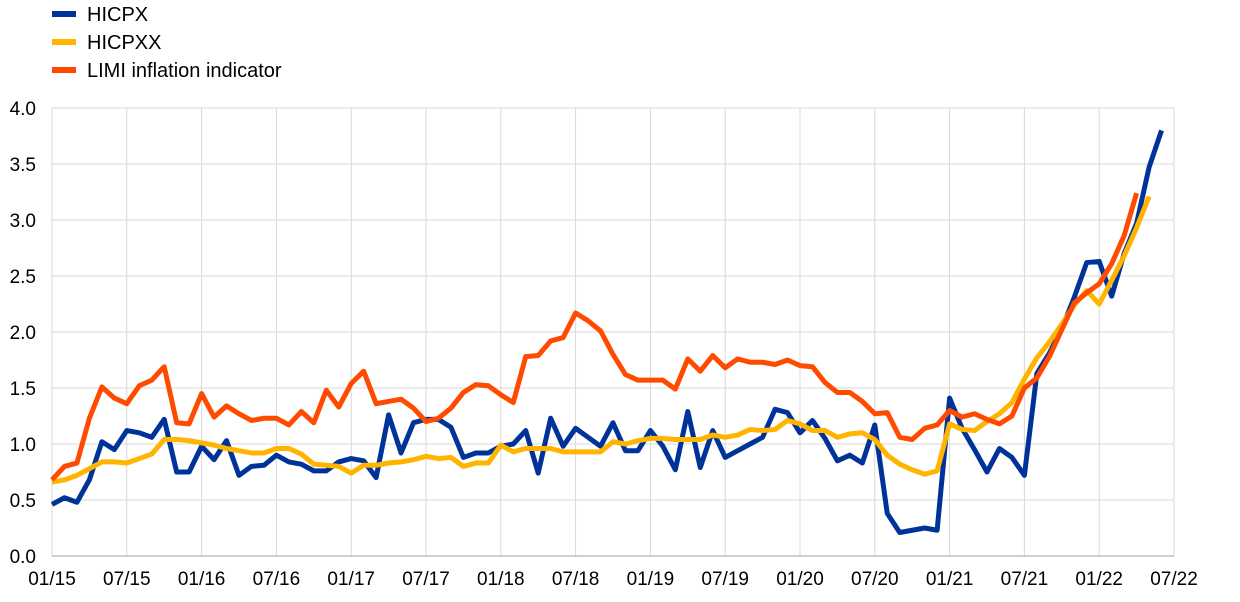 This screenshot has width=1240, height=602. What do you see at coordinates (167, 43) in the screenshot?
I see `legend: HICPX HICPXX LIMI inflation indicator` at bounding box center [167, 43].